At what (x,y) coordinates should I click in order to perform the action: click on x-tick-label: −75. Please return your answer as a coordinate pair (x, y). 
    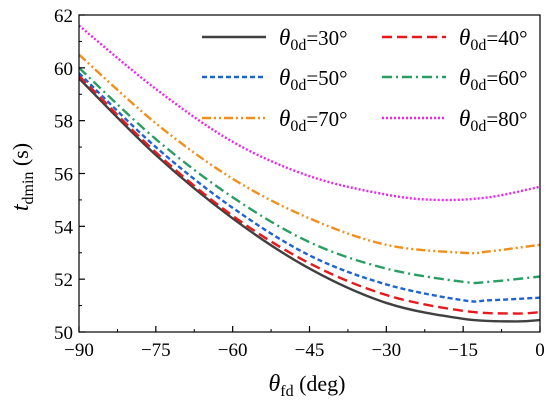
    Looking at the image, I should click on (156, 350).